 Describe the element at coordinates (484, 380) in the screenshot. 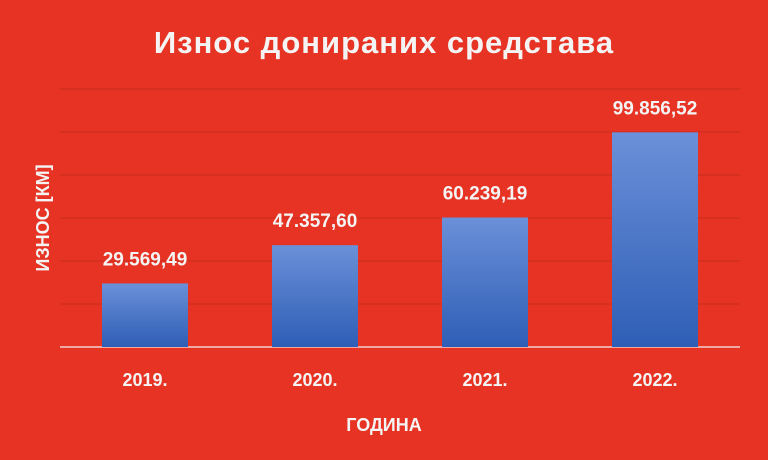

I see `x-tick-label: 2021.` at that location.